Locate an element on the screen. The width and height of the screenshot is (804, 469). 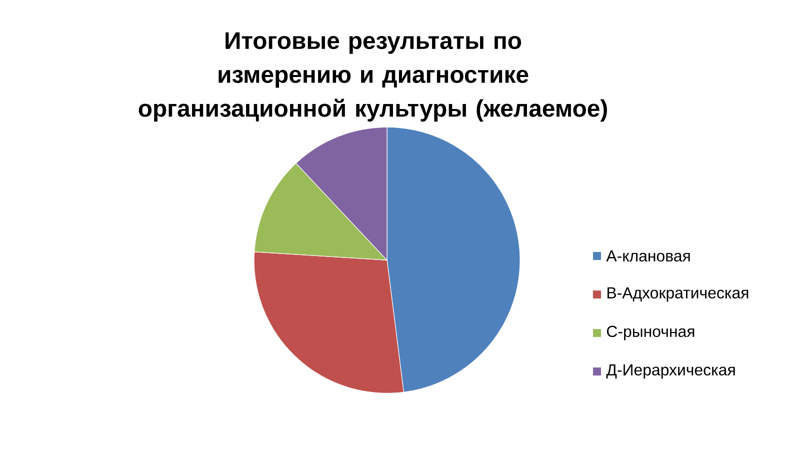
chart-title: Итоговые результаты по измерению и диагностике организационной культуры (желаемое) is located at coordinates (372, 77).